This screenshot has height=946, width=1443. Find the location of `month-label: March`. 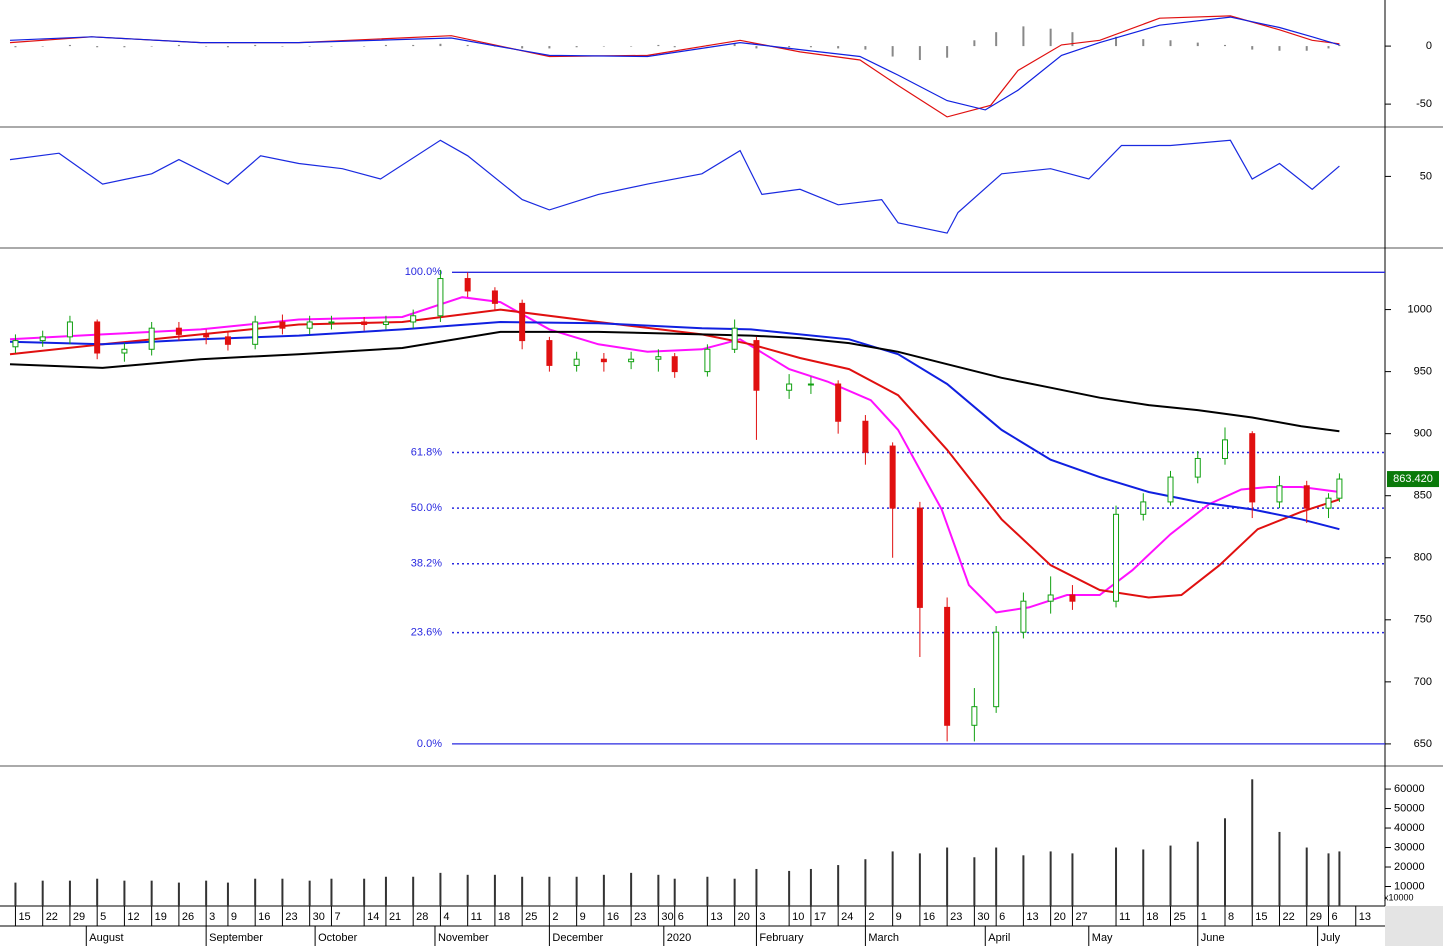

month-label: March is located at coordinates (883, 938).